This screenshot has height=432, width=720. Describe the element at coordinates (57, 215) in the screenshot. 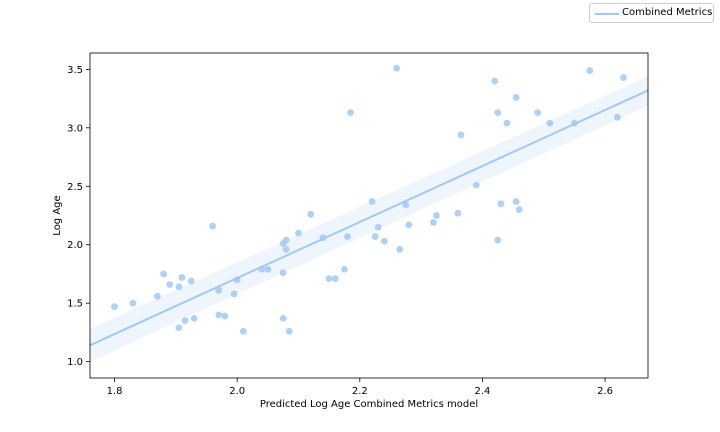

I see `y-axis-label: Log Age` at that location.